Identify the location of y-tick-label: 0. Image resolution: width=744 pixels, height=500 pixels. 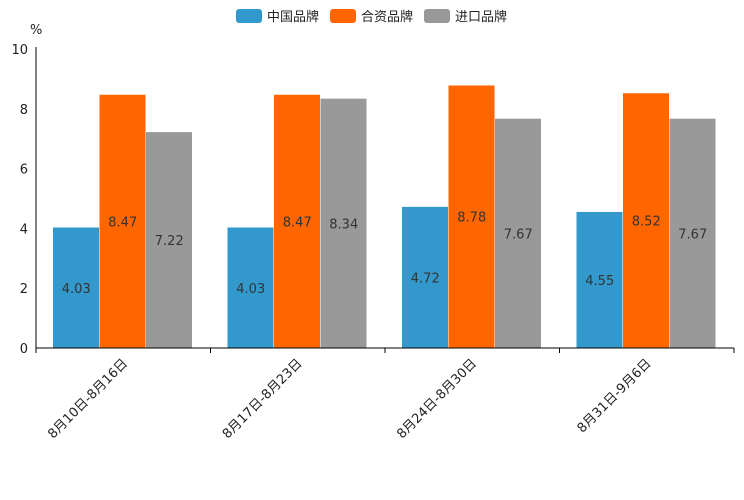
(24, 349).